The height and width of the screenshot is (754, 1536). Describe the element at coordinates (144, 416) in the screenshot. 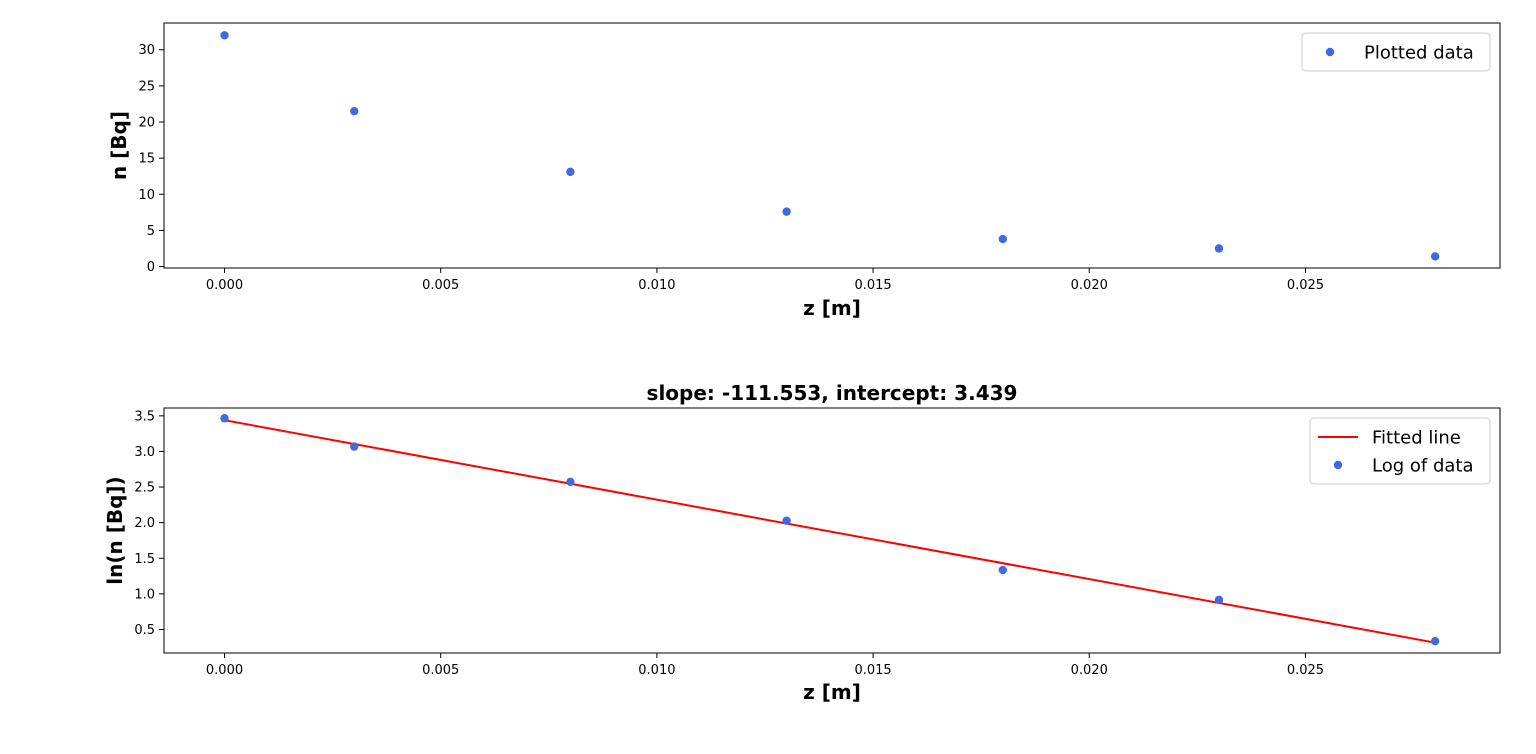

I see `y-tick-label: 3.5` at that location.